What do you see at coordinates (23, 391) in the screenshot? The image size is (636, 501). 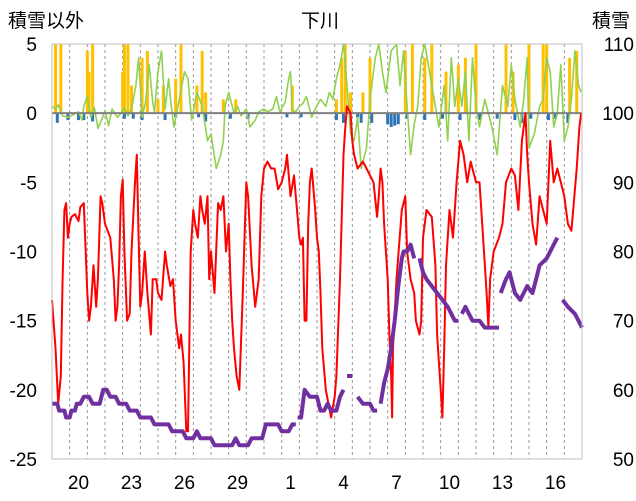 I see `y-tick-left: -20` at bounding box center [23, 391].